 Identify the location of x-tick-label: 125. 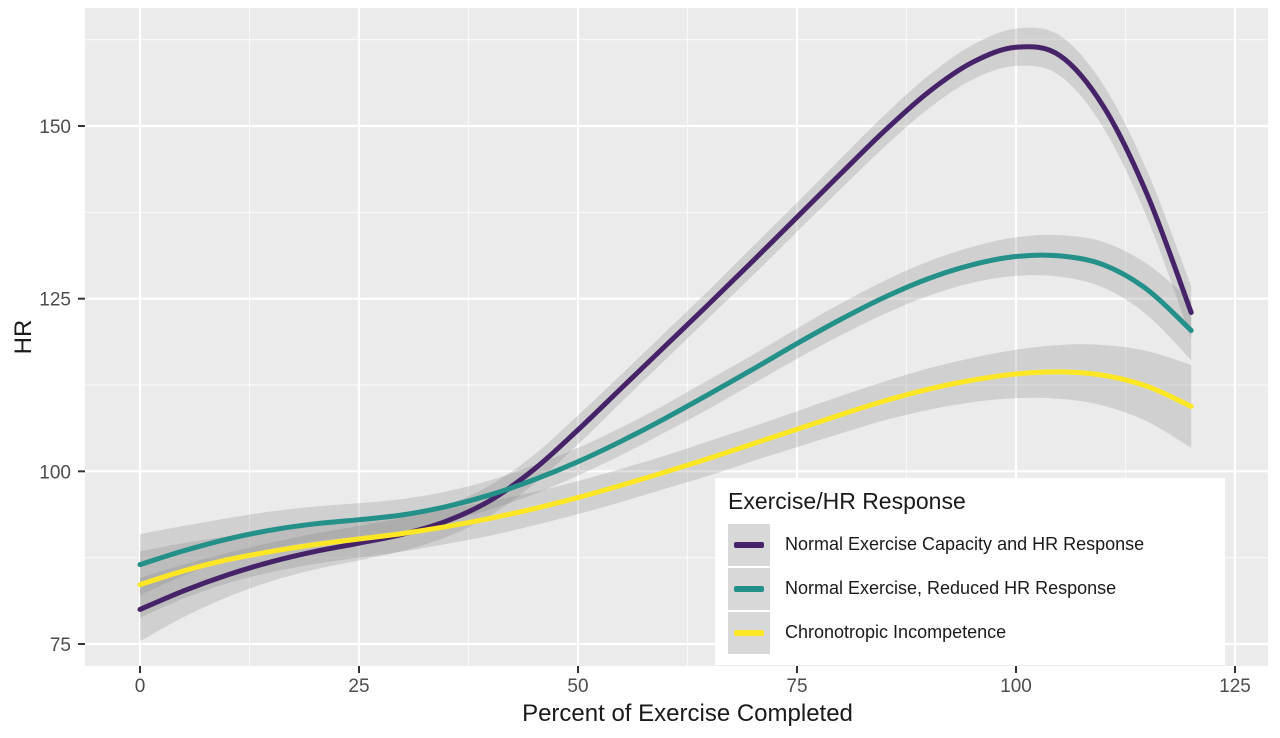
(1235, 686).